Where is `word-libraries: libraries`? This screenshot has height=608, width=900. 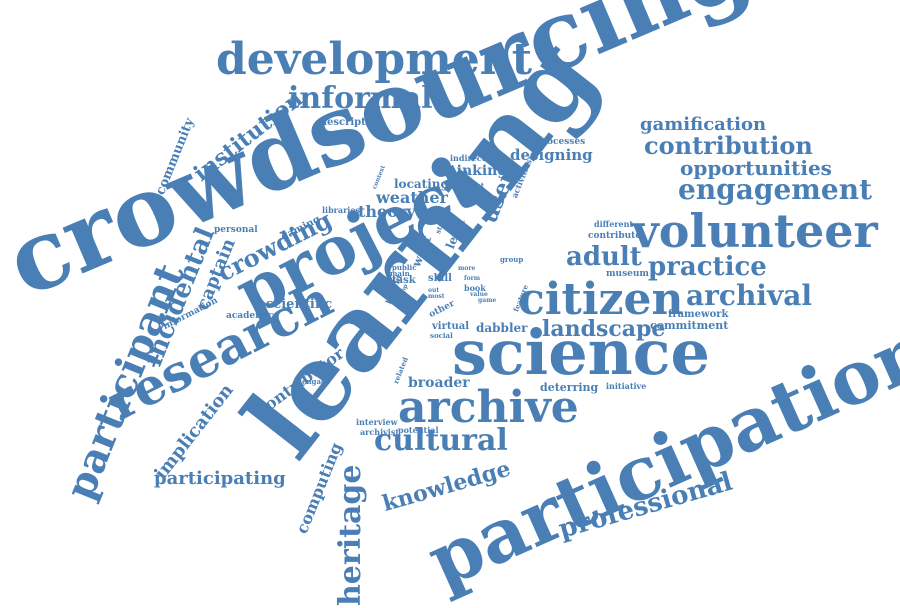 word-libraries: libraries is located at coordinates (341, 210).